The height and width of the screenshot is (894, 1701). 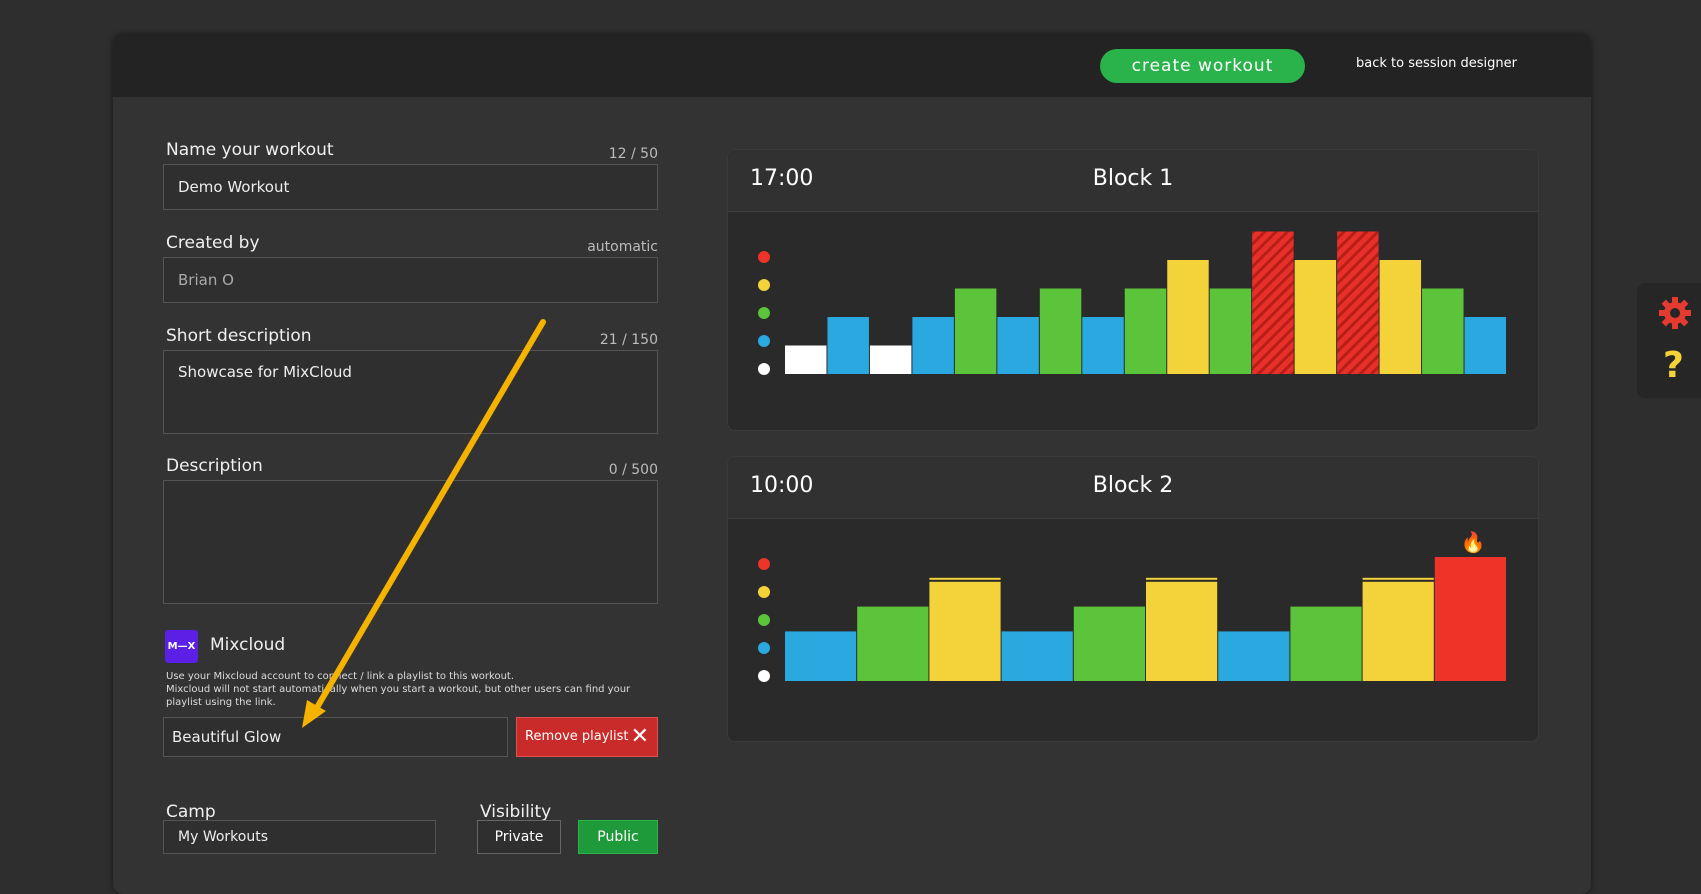 What do you see at coordinates (410, 280) in the screenshot?
I see `created-by-field: Brian O` at bounding box center [410, 280].